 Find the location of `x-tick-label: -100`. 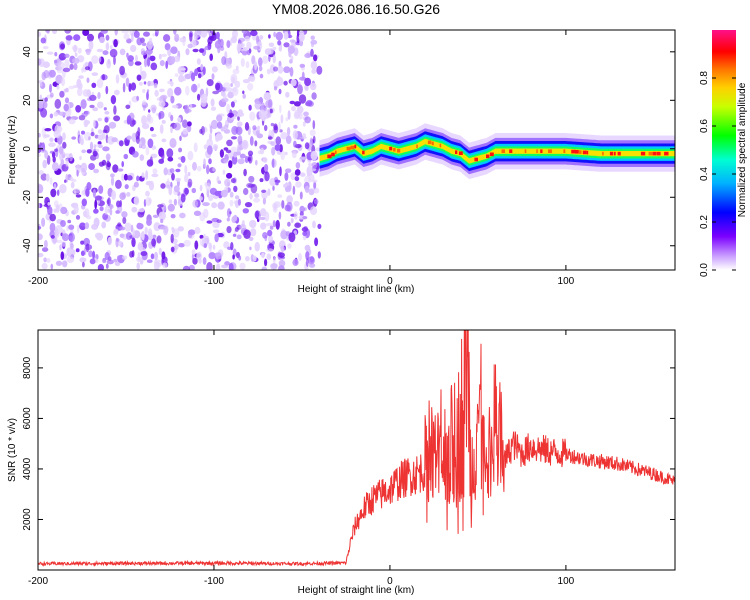

x-tick-label: -100 is located at coordinates (214, 281).